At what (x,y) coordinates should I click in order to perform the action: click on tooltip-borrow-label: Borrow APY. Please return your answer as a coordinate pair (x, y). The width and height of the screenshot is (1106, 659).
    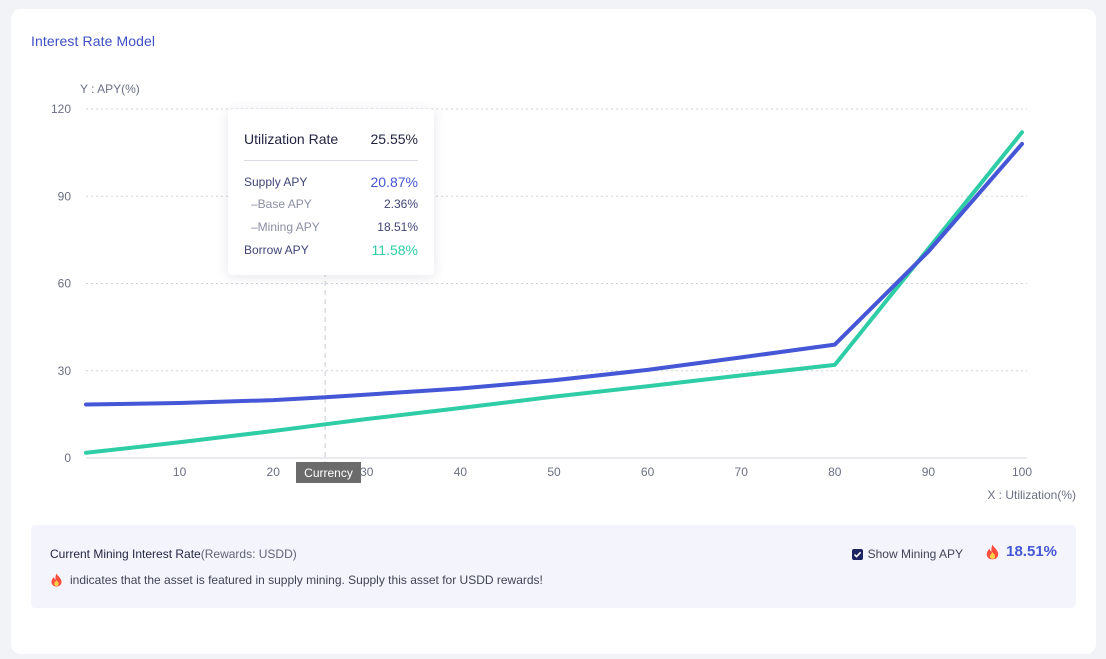
    Looking at the image, I should click on (276, 250).